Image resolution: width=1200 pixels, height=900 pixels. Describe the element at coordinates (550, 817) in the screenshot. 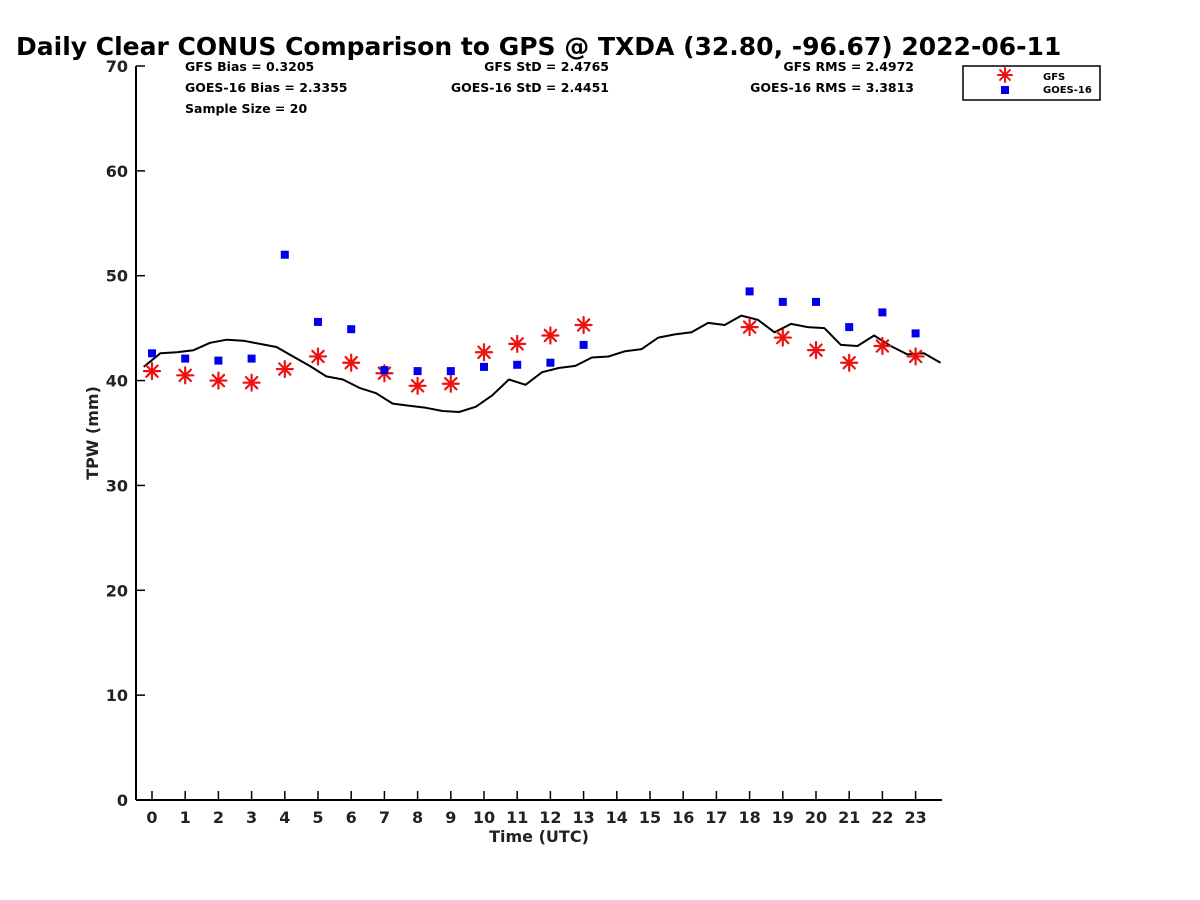

I see `x-tick-label: 12` at that location.